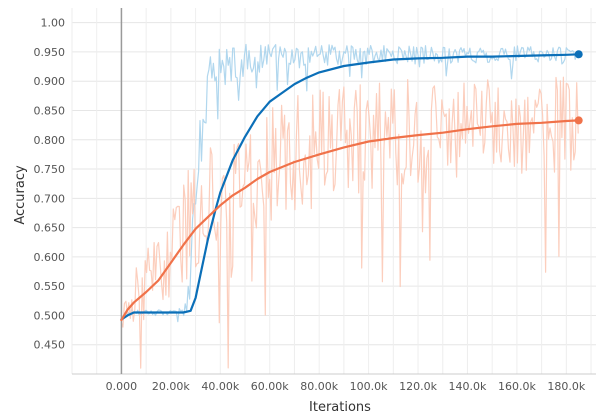 The width and height of the screenshot is (606, 417). I want to click on x-axis-title: Iterations, so click(340, 407).